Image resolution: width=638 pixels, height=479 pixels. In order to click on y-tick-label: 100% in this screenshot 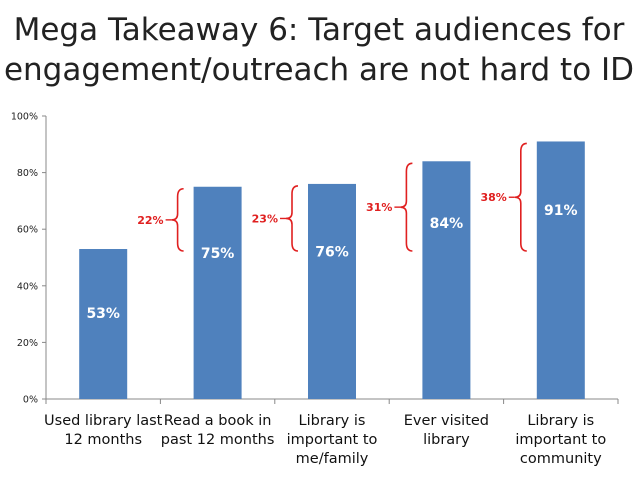, I will do `click(24, 117)`.